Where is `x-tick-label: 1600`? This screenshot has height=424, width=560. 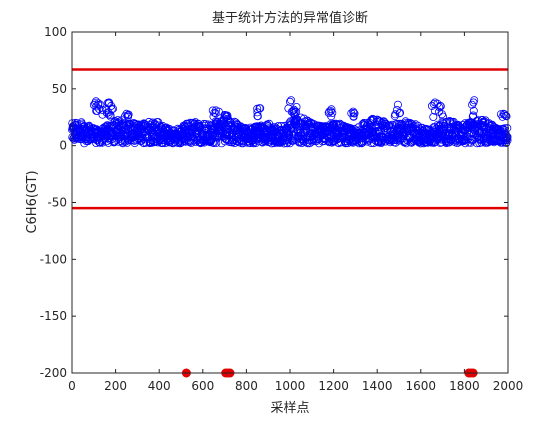
x-tick-label: 1600 is located at coordinates (421, 386).